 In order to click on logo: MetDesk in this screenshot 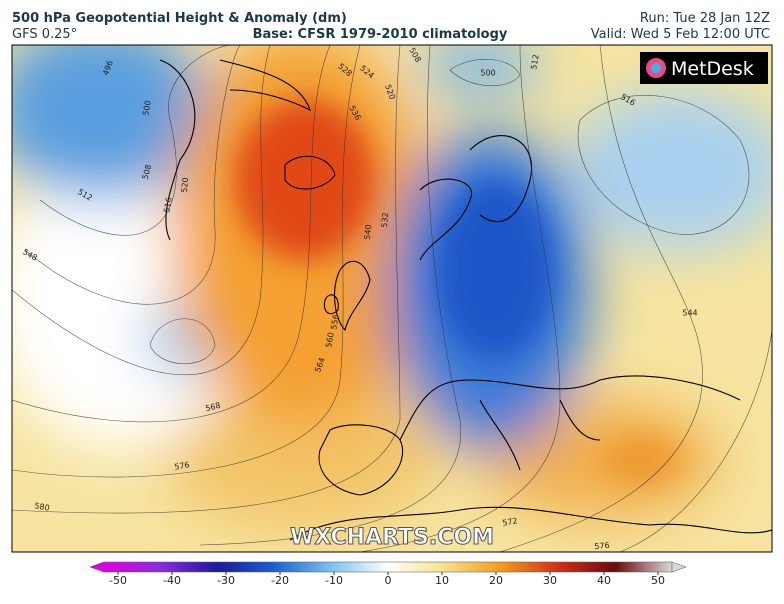, I will do `click(712, 69)`.